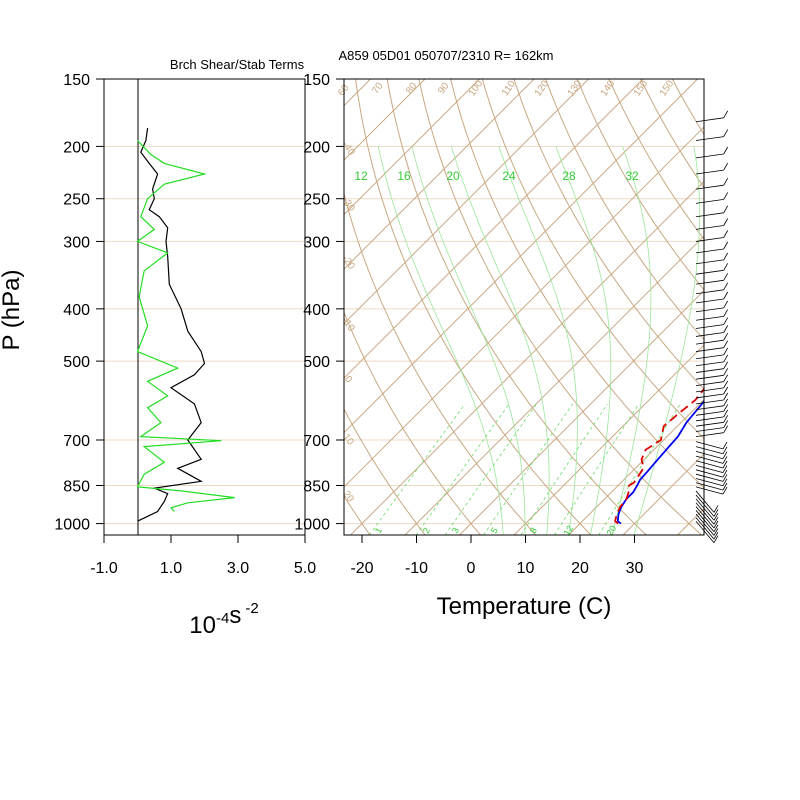 This screenshot has height=800, width=800. I want to click on y-tick-label: 1000, so click(312, 525).